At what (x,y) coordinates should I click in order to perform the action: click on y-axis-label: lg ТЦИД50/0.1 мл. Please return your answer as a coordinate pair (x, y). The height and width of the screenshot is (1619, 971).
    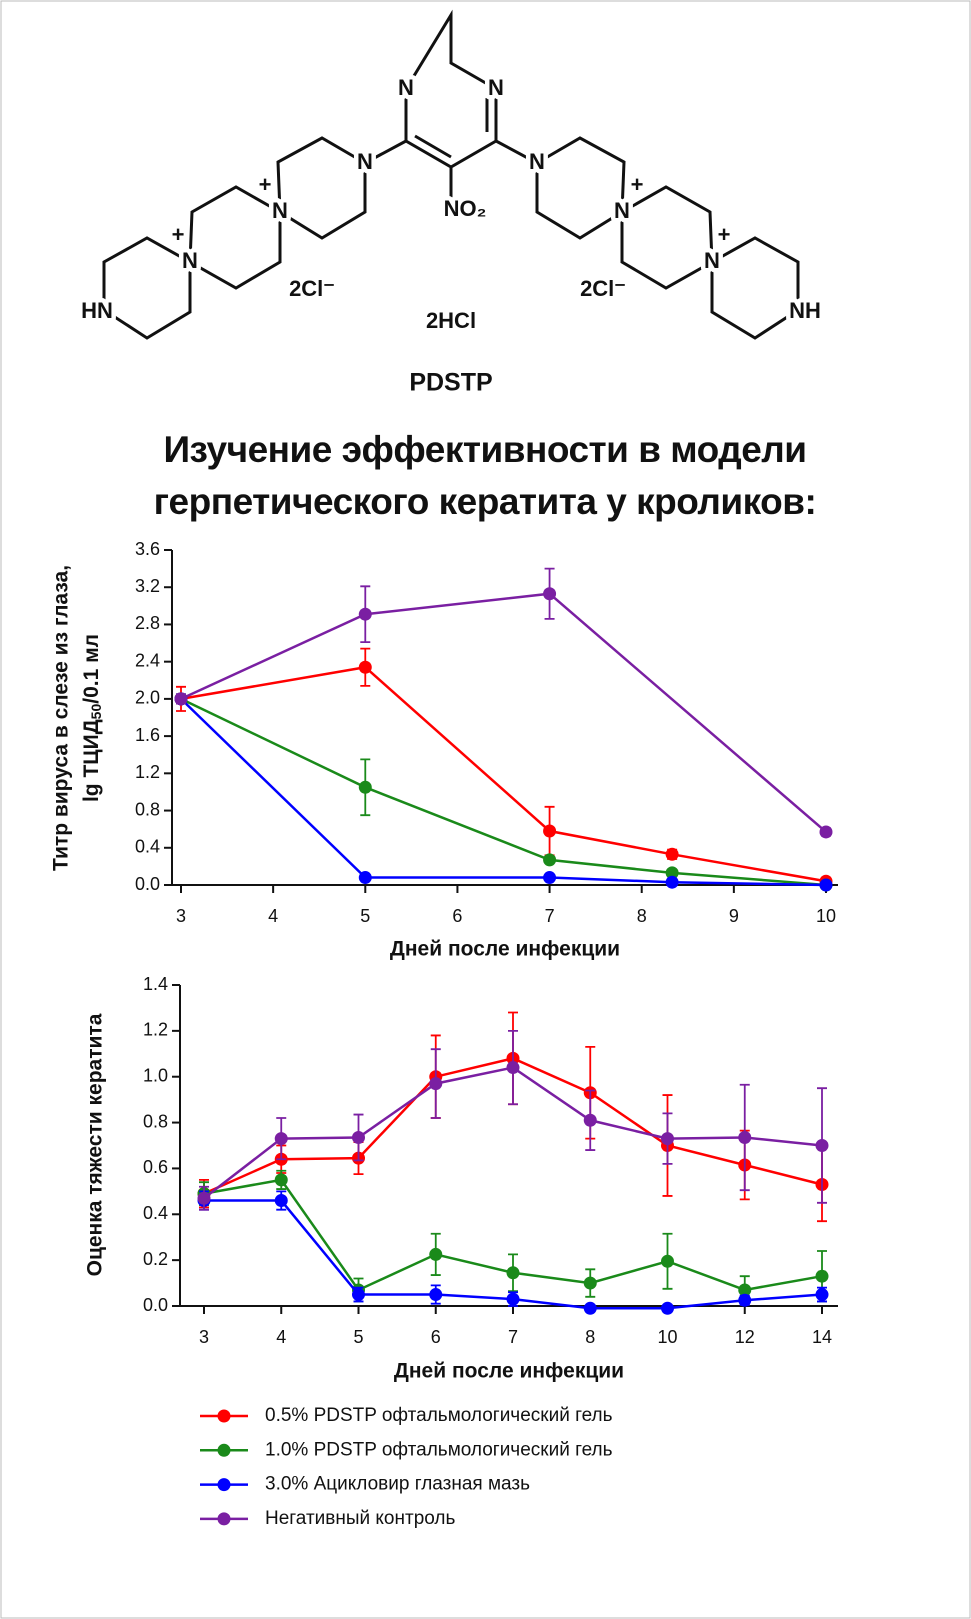
    Looking at the image, I should click on (92, 718).